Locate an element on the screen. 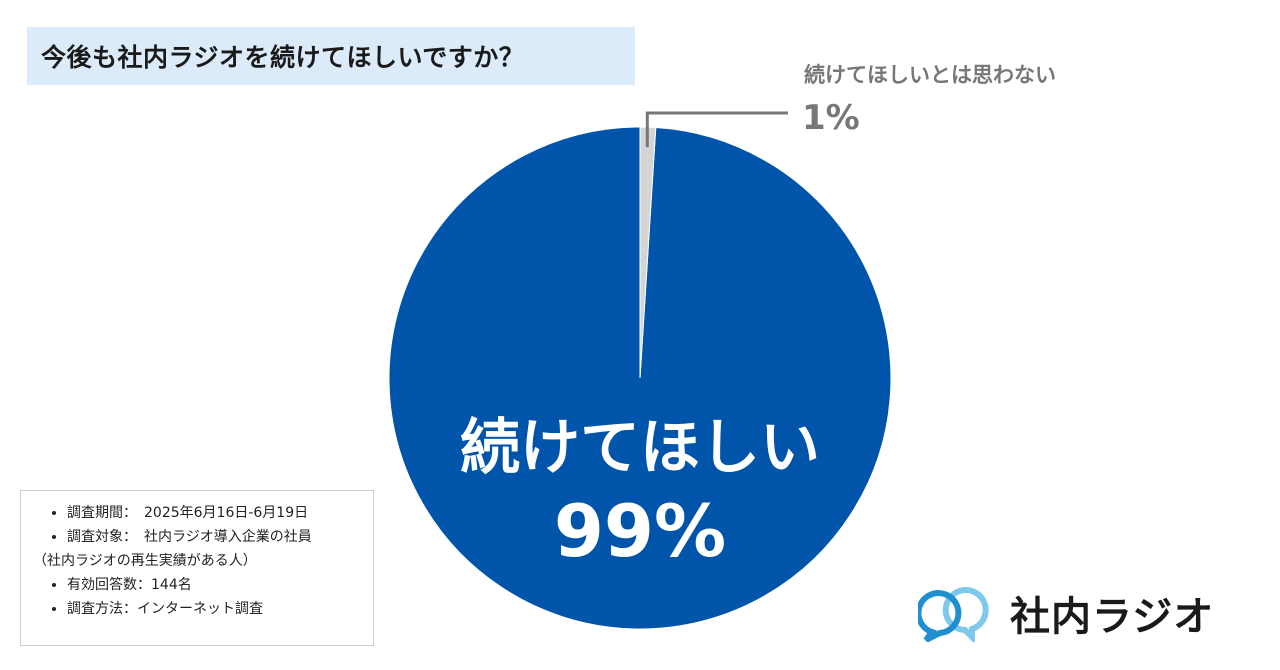 The height and width of the screenshot is (670, 1280). slice-label-2: 続けてほしいとは思わない is located at coordinates (930, 75).